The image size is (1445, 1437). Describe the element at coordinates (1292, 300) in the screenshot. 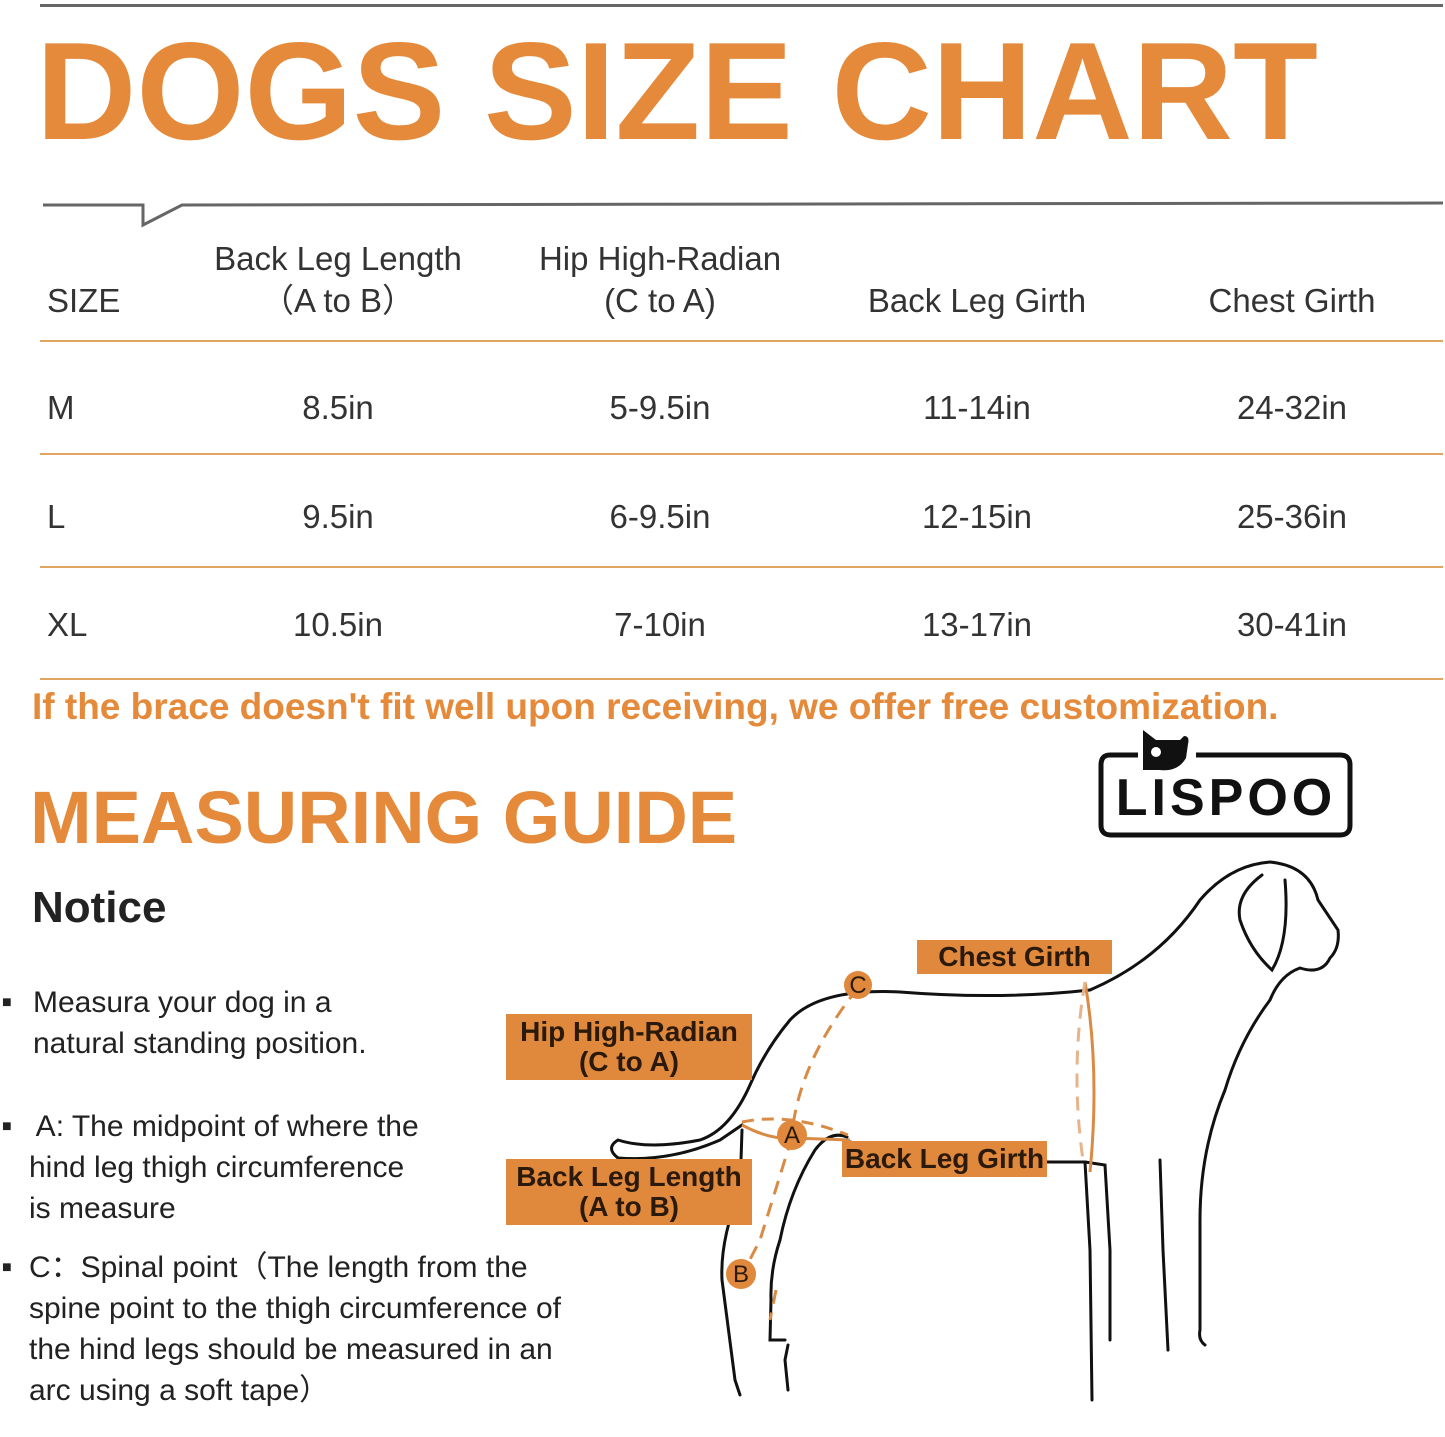

I see `header-chest-girth: Chest Girth` at that location.